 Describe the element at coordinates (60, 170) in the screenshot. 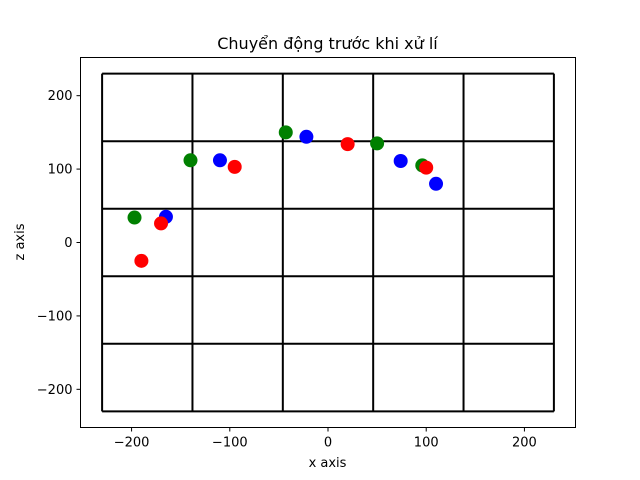

I see `y-tick-label: 100` at that location.